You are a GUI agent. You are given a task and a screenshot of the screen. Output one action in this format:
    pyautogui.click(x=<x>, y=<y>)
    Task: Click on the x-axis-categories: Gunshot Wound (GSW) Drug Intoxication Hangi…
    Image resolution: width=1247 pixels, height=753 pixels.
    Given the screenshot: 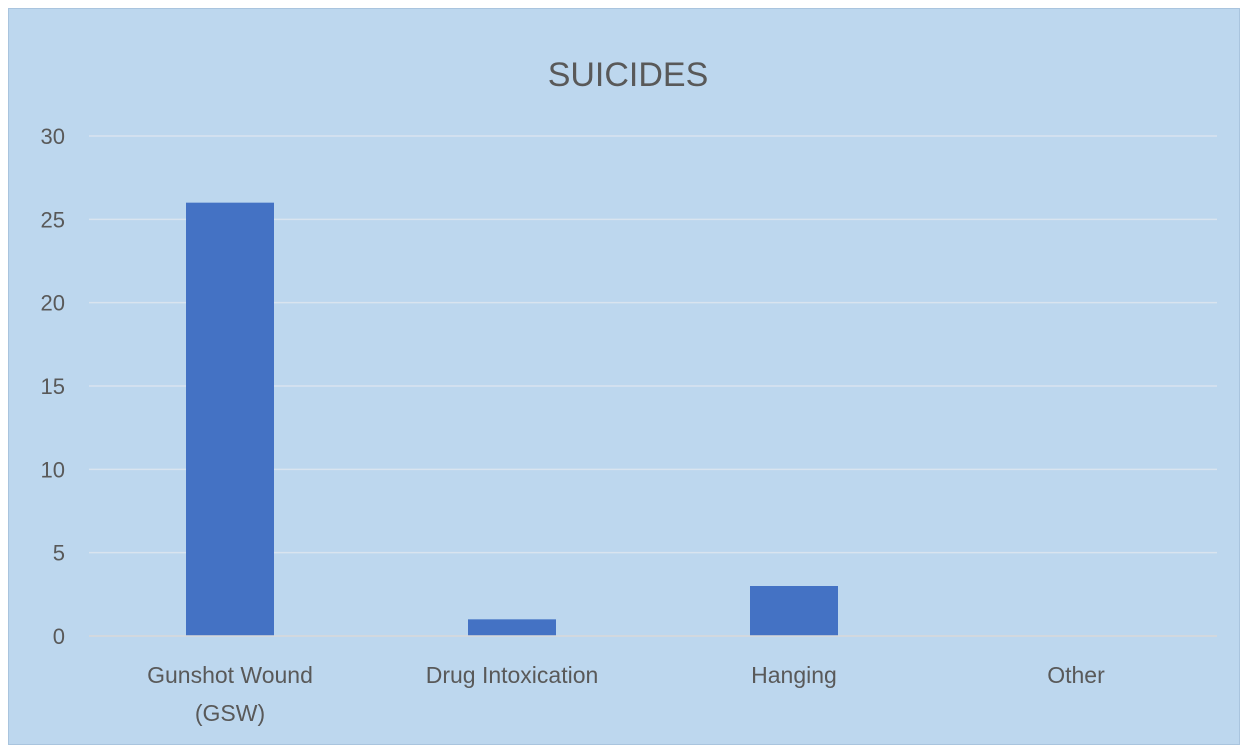 What is the action you would take?
    pyautogui.click(x=626, y=694)
    